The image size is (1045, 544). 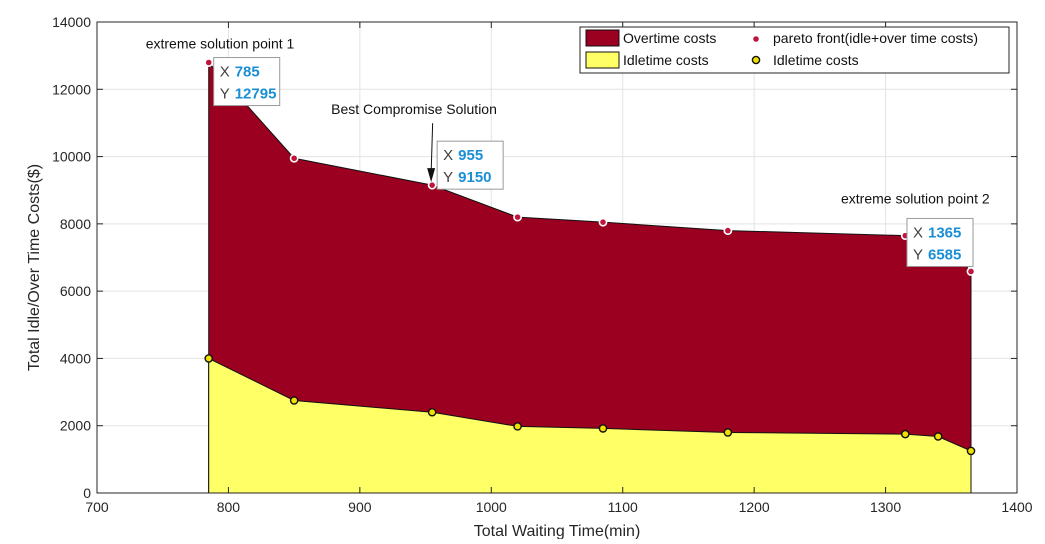 I want to click on legend-box, so click(x=794, y=50).